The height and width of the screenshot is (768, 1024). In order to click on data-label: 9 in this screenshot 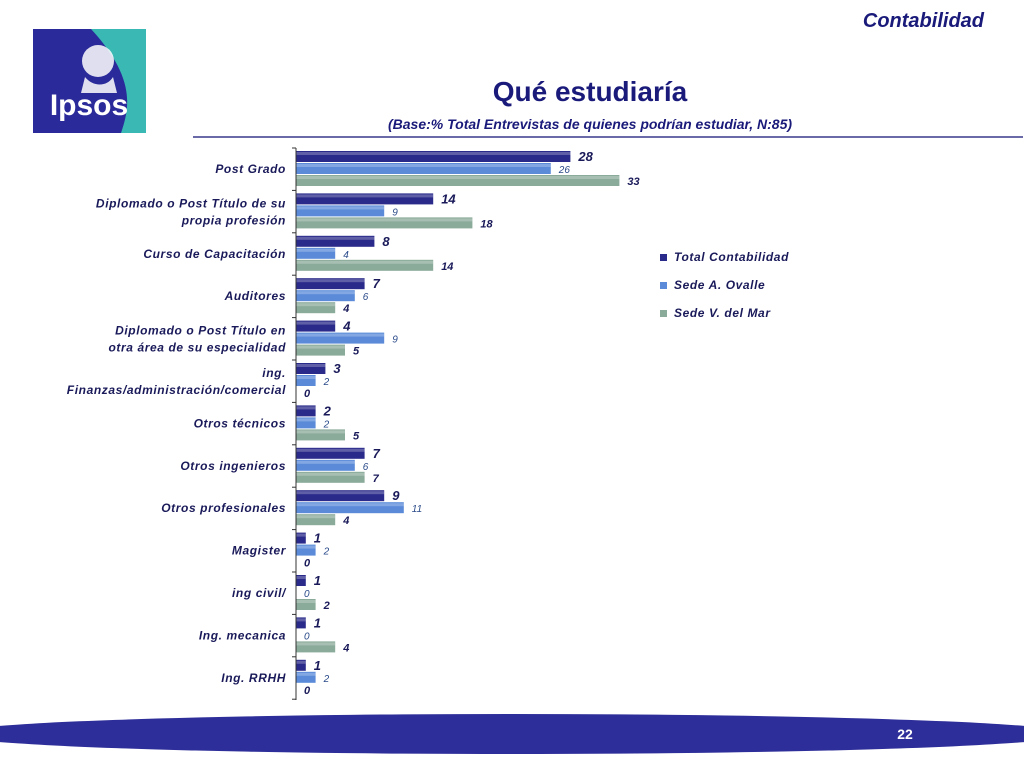, I will do `click(395, 212)`.